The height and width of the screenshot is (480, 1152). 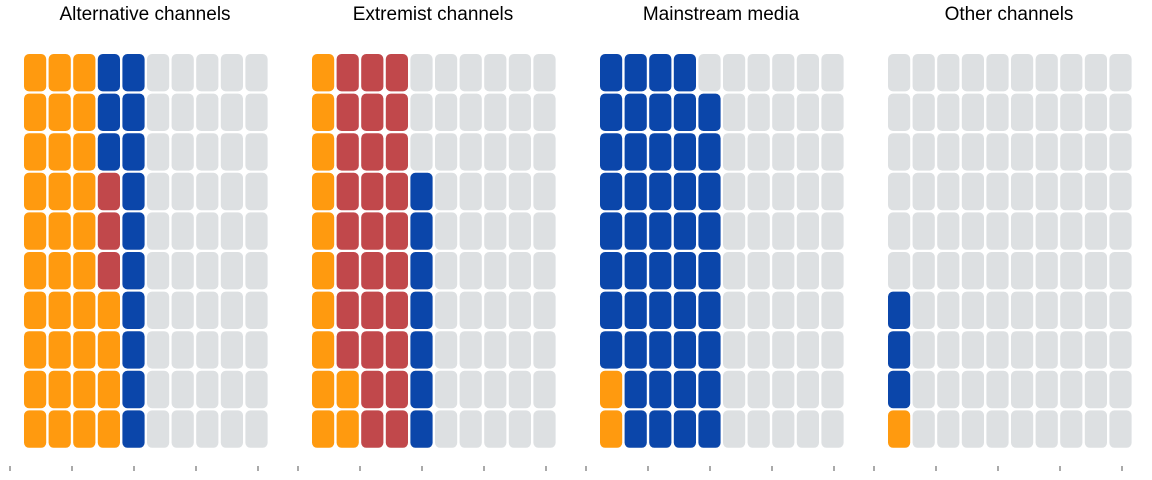 I want to click on panel-title-extremist: Extremist channels, so click(x=433, y=14).